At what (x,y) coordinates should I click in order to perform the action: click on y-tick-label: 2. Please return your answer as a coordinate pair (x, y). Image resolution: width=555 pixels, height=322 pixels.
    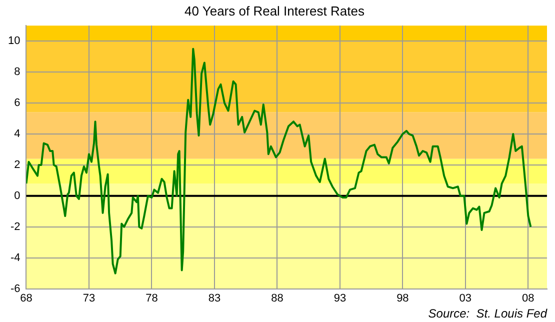
    Looking at the image, I should click on (17, 164).